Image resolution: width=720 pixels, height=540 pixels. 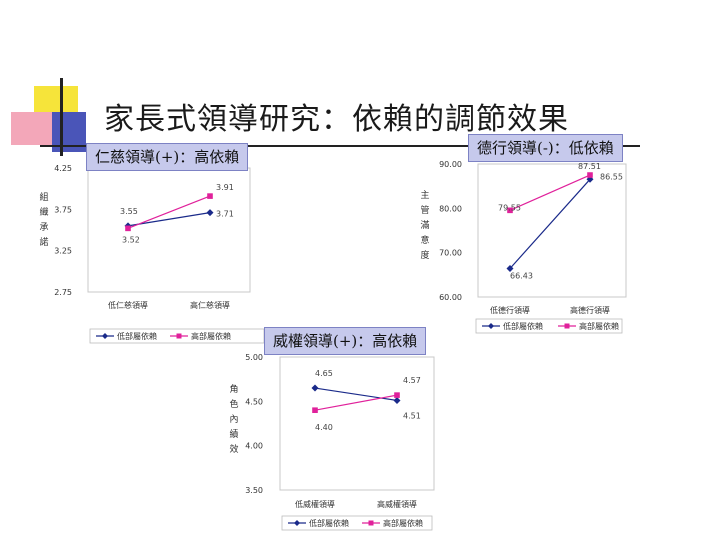 What do you see at coordinates (412, 380) in the screenshot?
I see `authoritarian-data-label-high: 4.57` at bounding box center [412, 380].